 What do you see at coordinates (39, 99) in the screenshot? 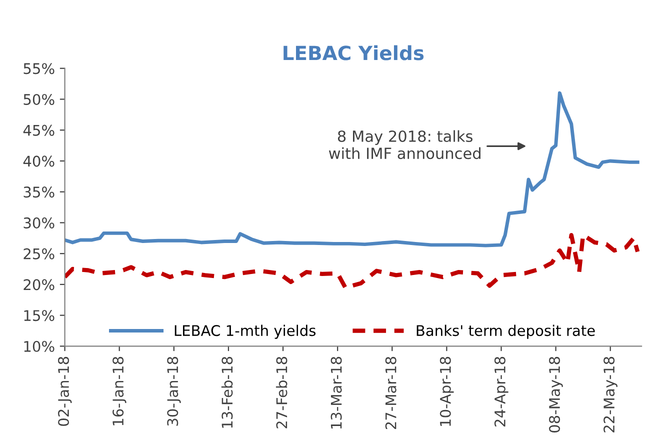
I see `y-tick-label: 50%` at bounding box center [39, 99].